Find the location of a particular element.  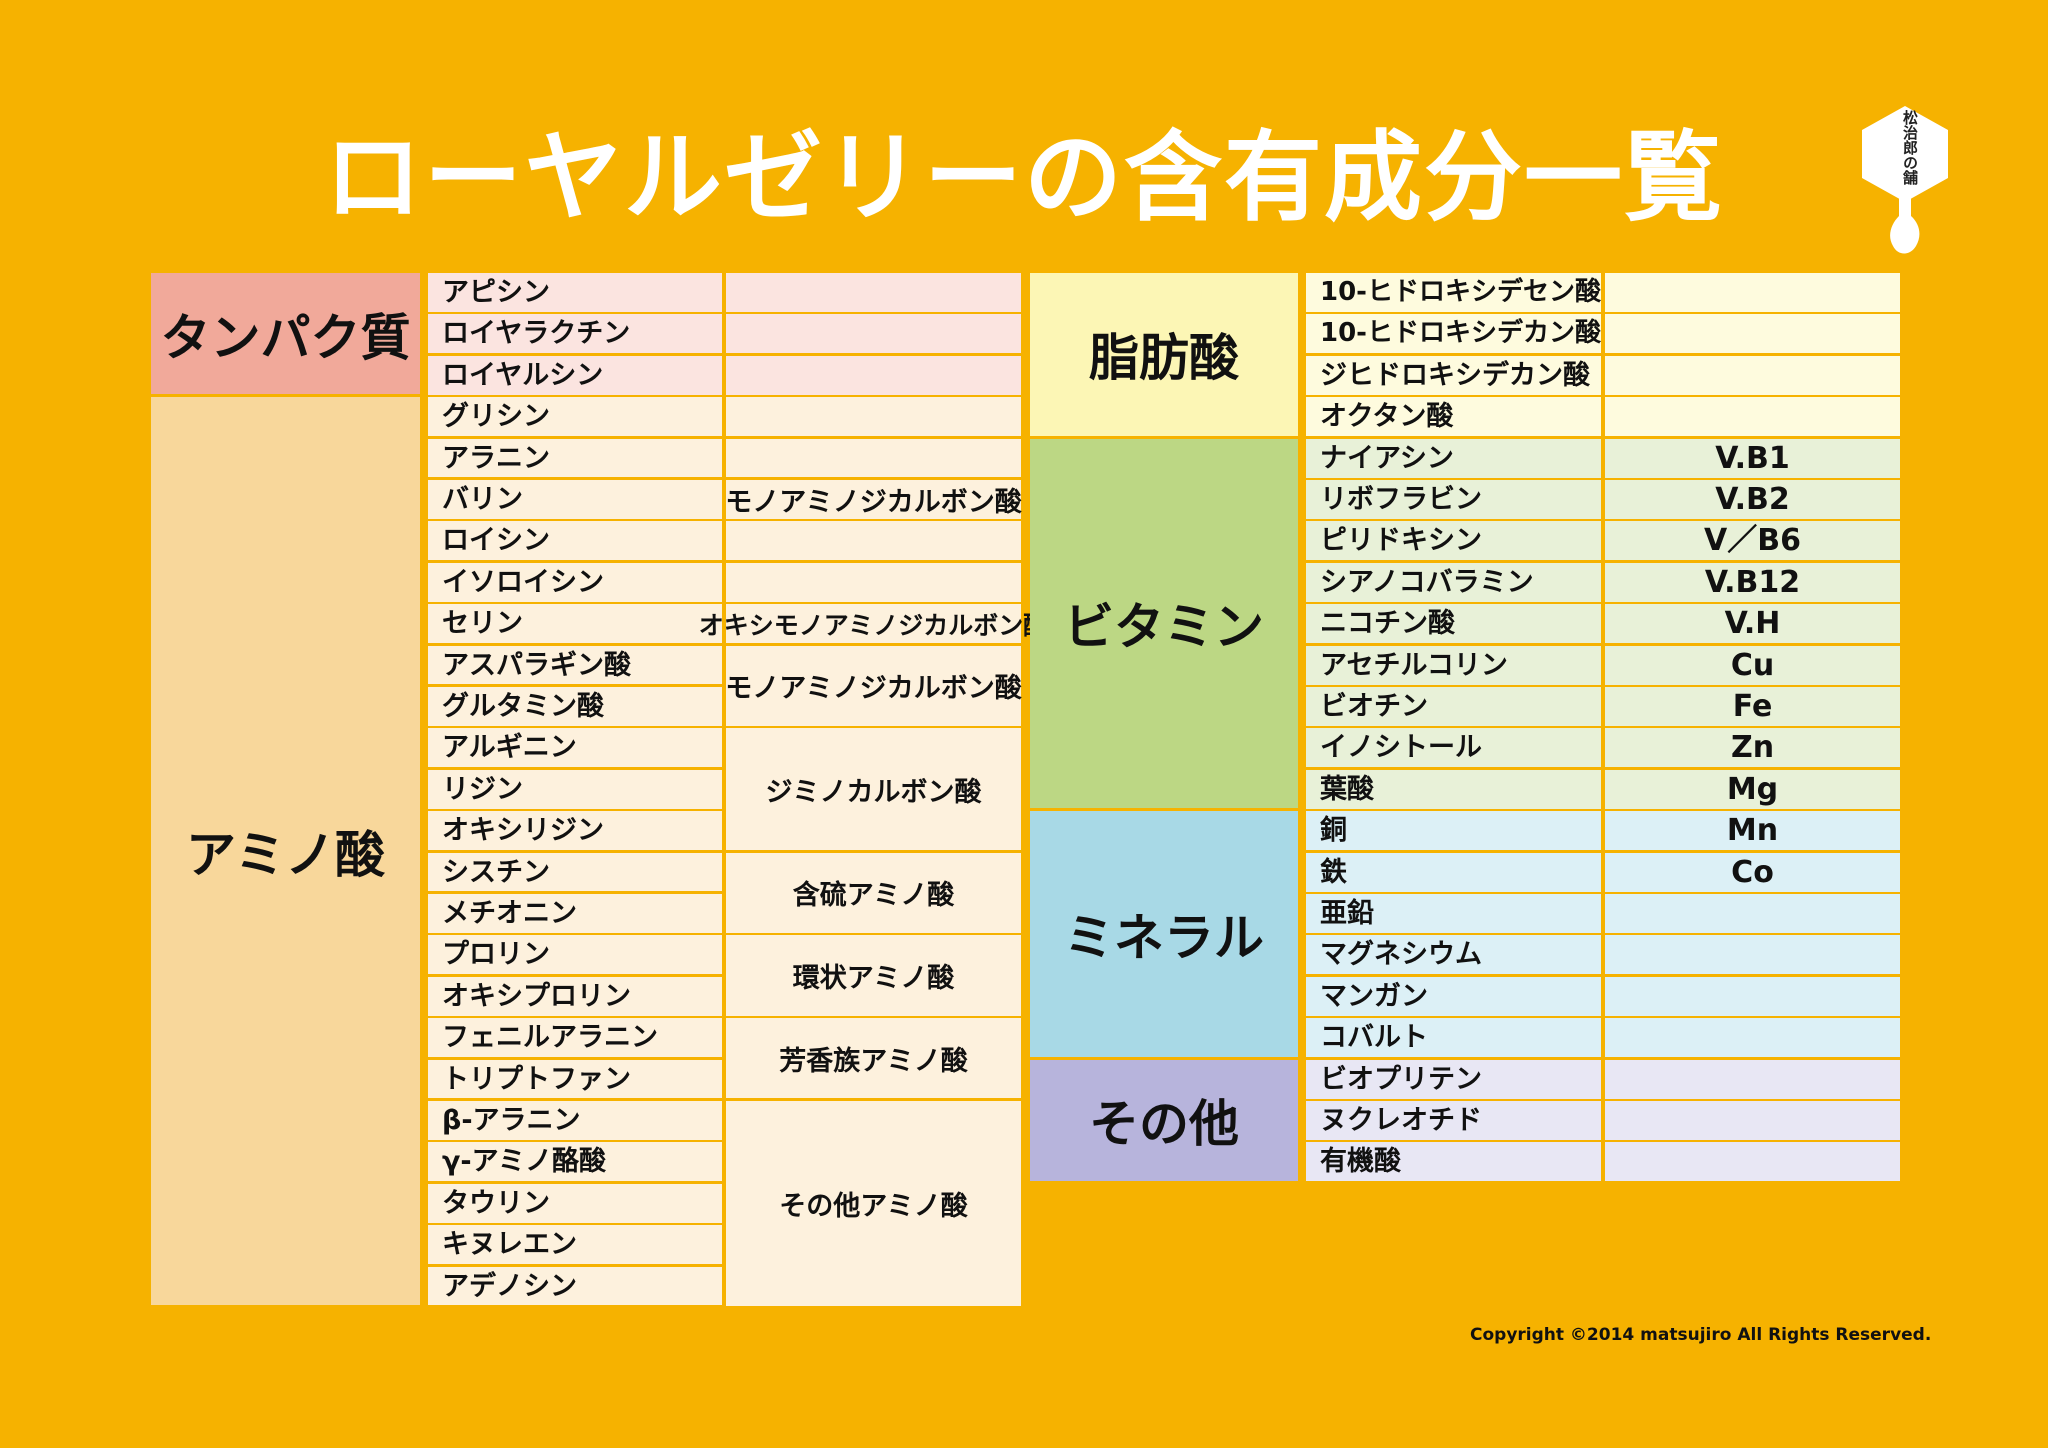

component-name: β-アラニン is located at coordinates (511, 1120).